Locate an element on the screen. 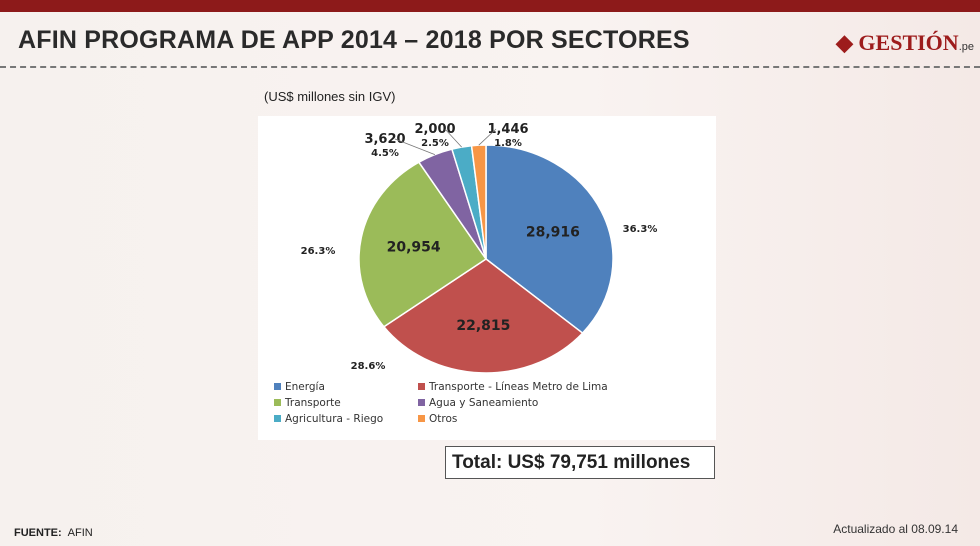 Image resolution: width=980 pixels, height=546 pixels. slice-value-label: 1,446 is located at coordinates (507, 129).